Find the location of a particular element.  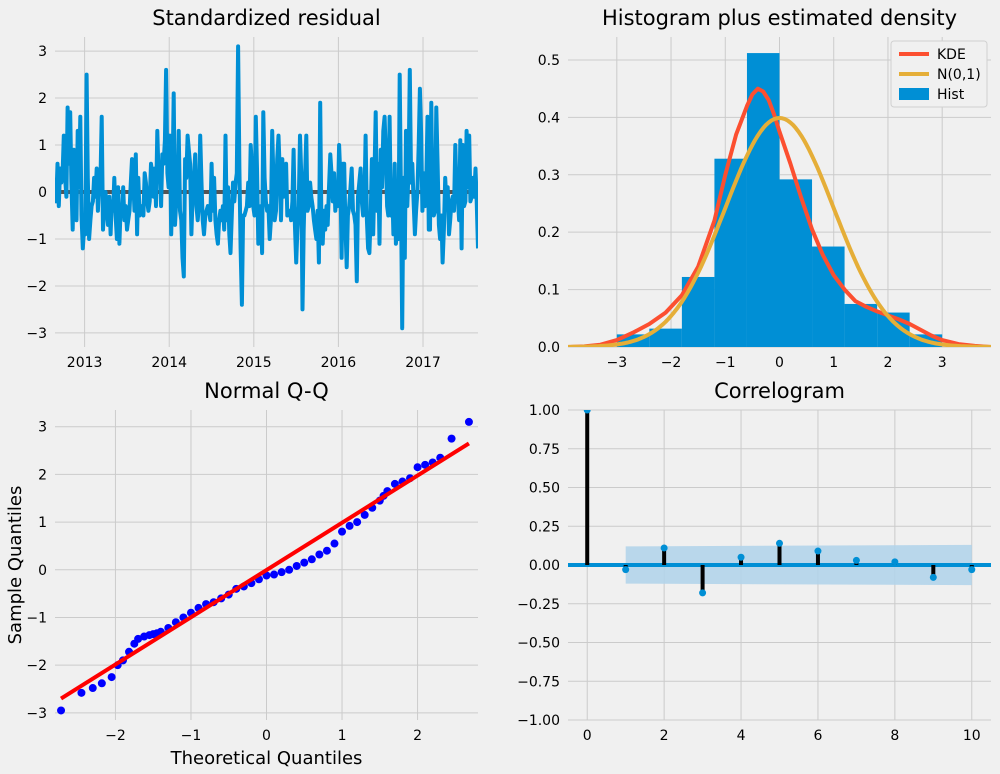

correlogram-x-tick-label: 8 is located at coordinates (894, 736).